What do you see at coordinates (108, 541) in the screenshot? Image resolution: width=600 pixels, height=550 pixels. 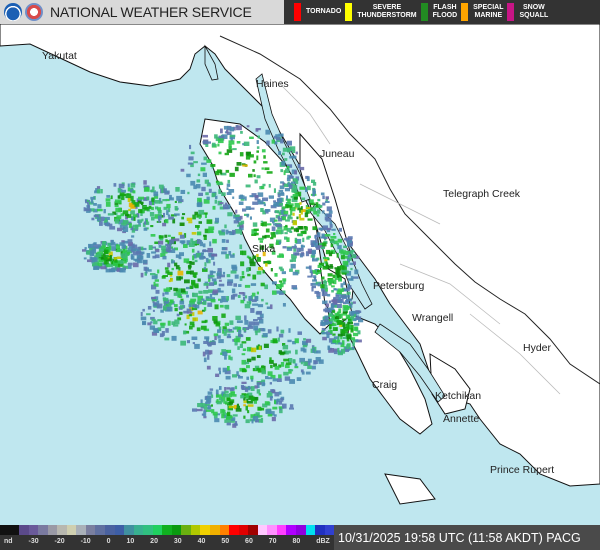 I see `scale-tick: 0` at bounding box center [108, 541].